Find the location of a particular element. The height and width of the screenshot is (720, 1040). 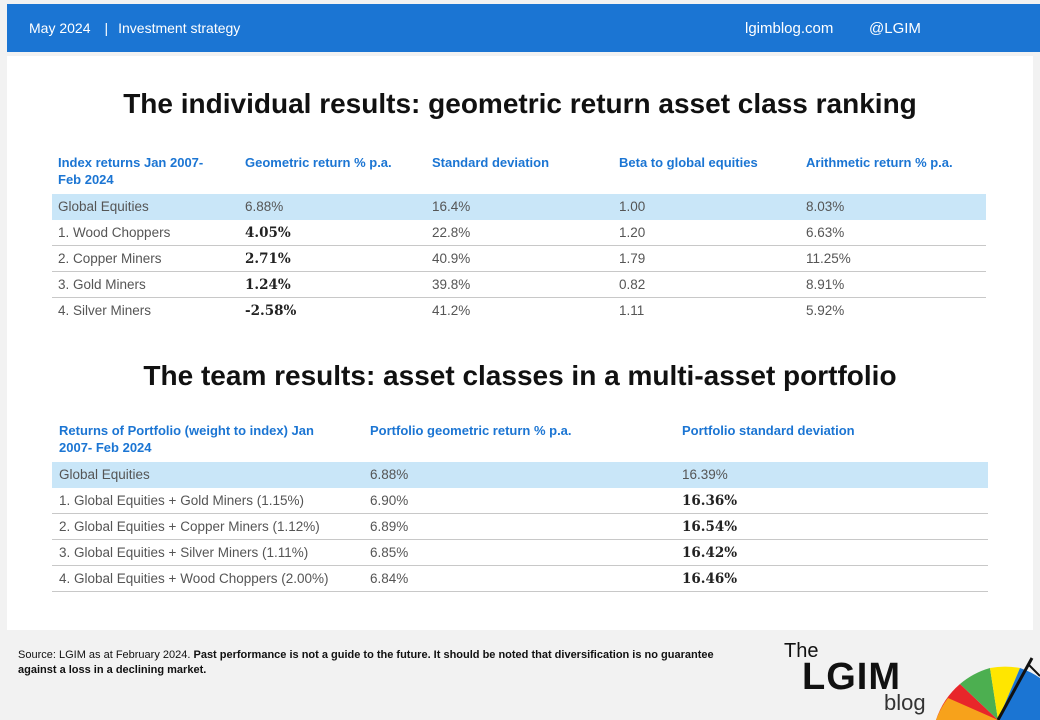

table-row: 4. Silver Miners -2.58% 41.2% 1.11 5.92% is located at coordinates (519, 311).